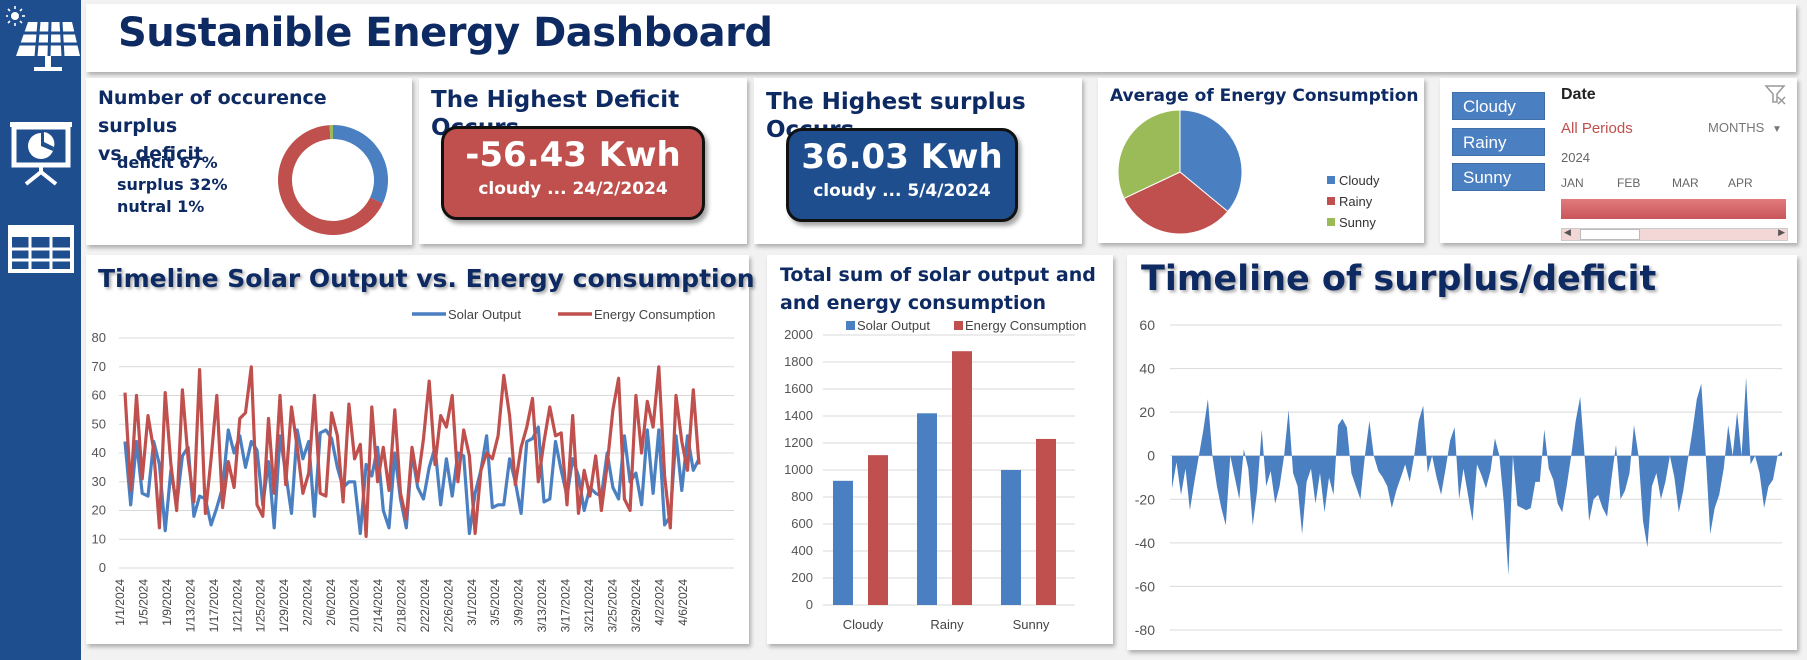 Image resolution: width=1807 pixels, height=660 pixels. What do you see at coordinates (802, 496) in the screenshot?
I see `y-tick-label: 800` at bounding box center [802, 496].